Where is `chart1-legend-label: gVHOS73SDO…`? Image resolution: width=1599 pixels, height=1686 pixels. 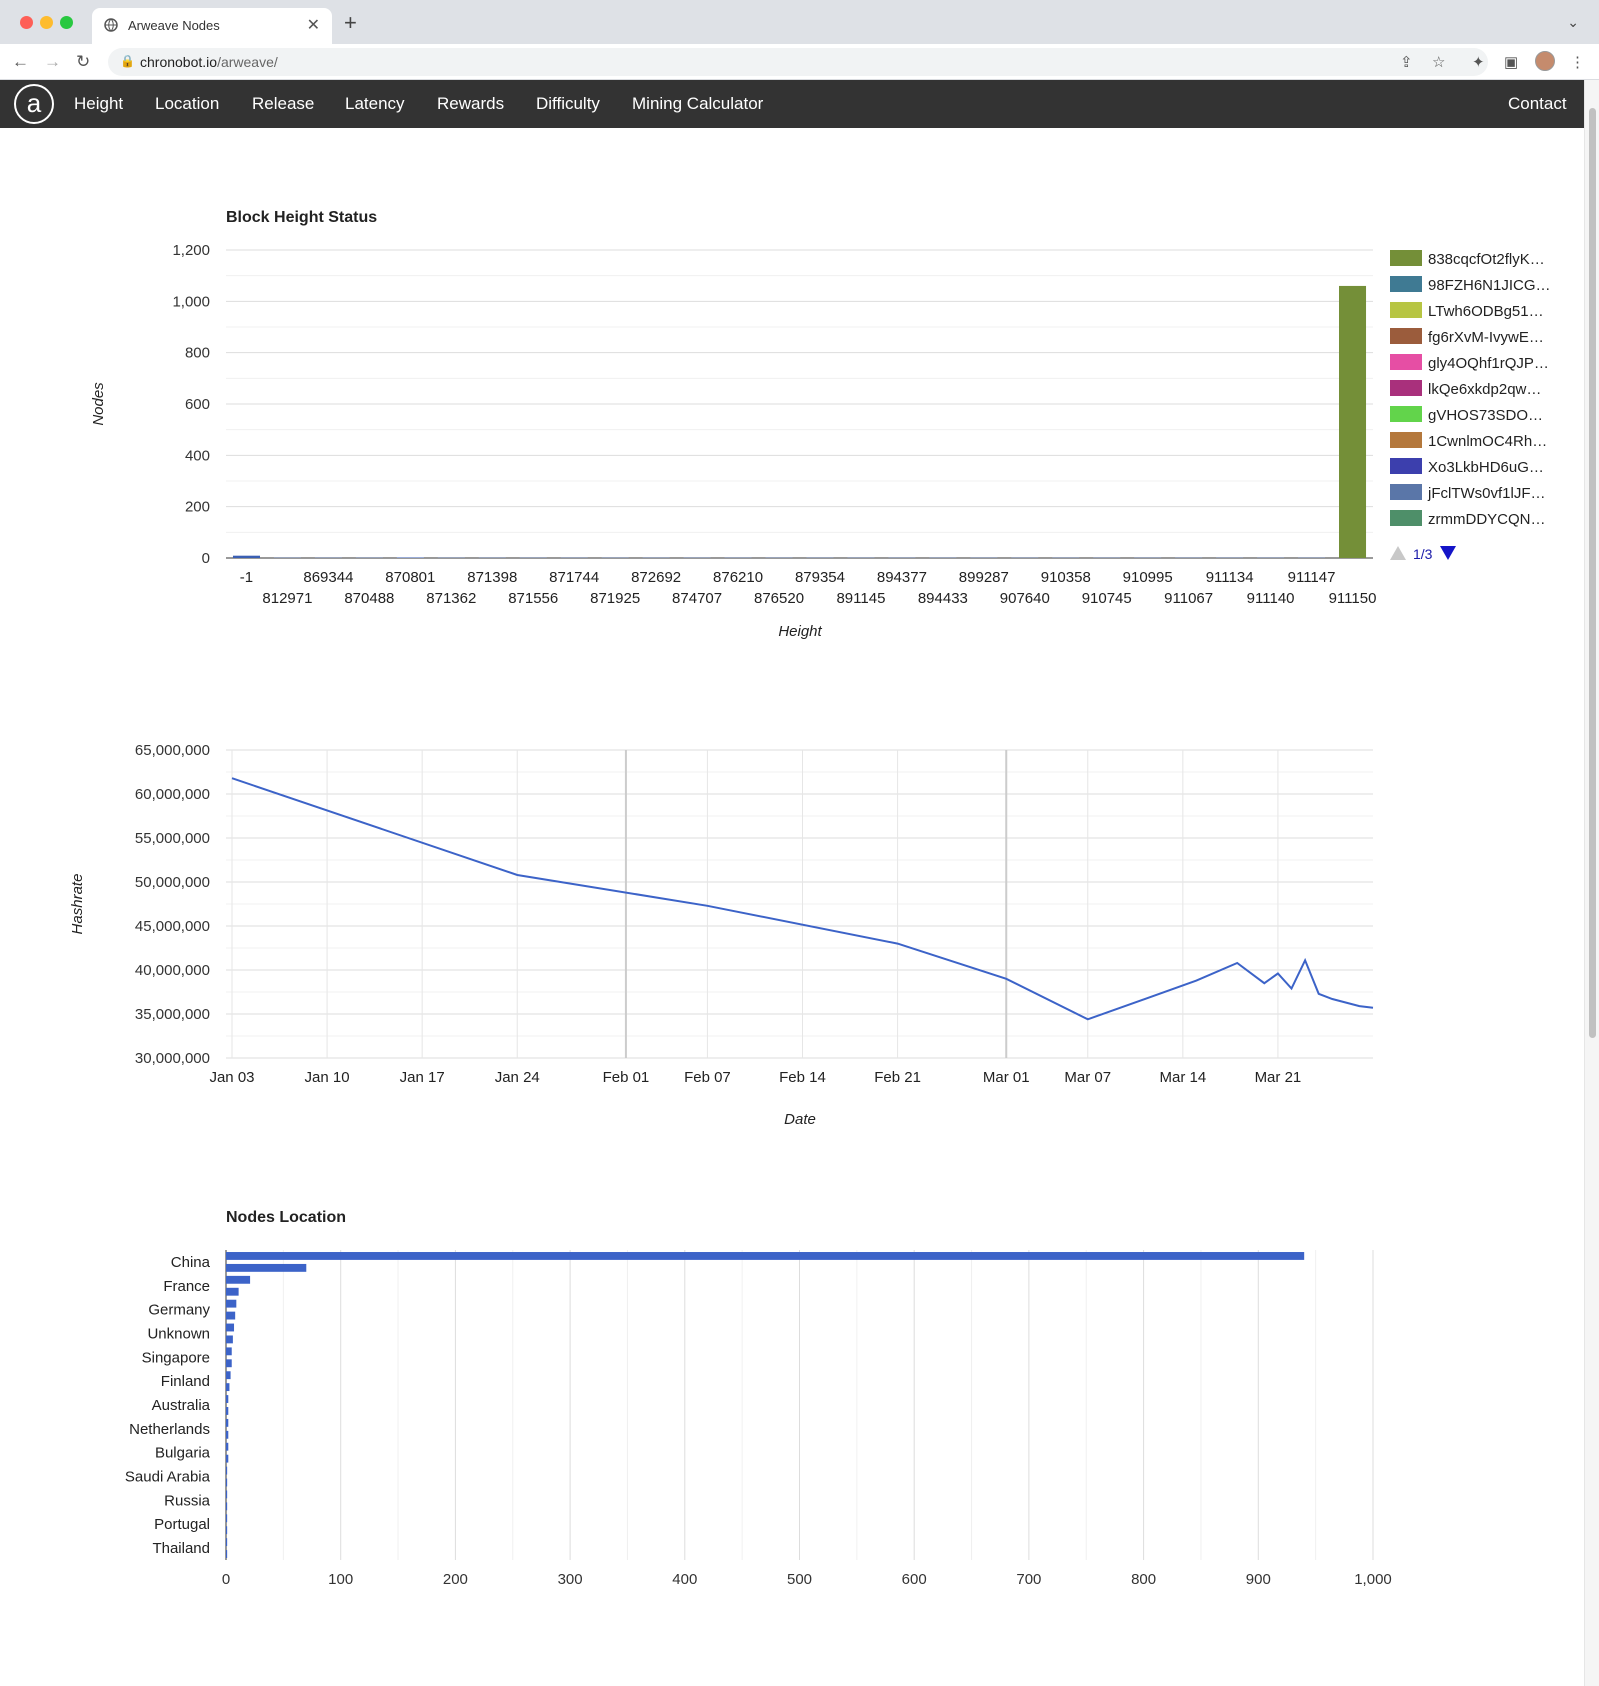
chart1-legend-label: gVHOS73SDO… is located at coordinates (1485, 415).